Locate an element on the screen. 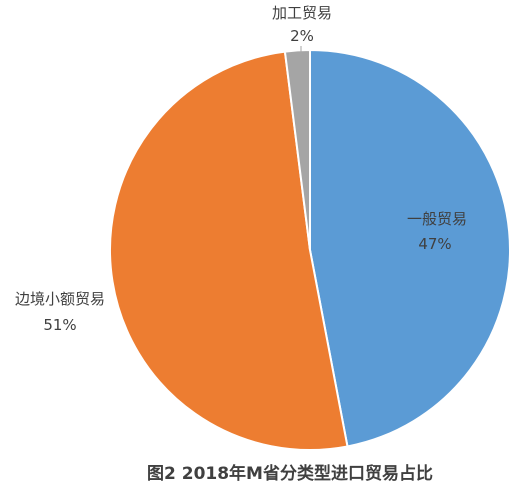 The height and width of the screenshot is (493, 516). slice-processing-trade is located at coordinates (297, 149).